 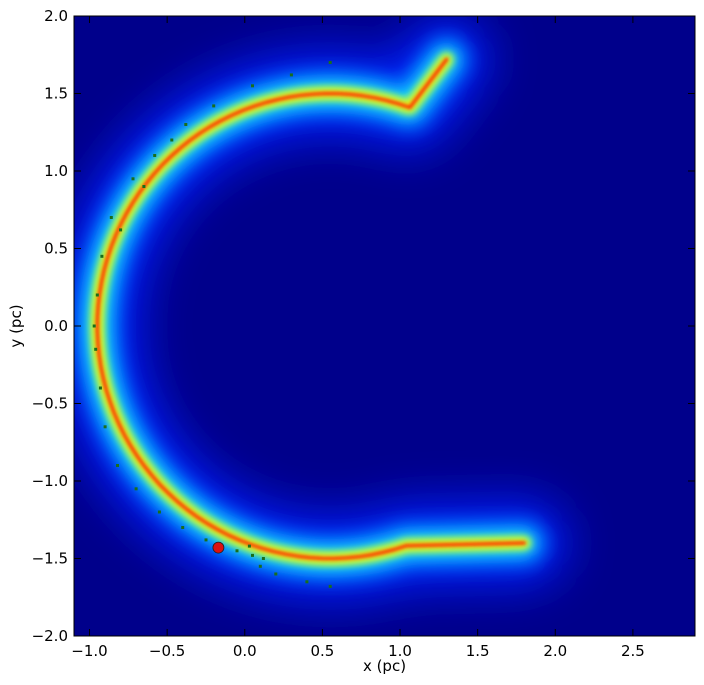 I want to click on y-tick-label: 1.0, so click(x=56, y=171).